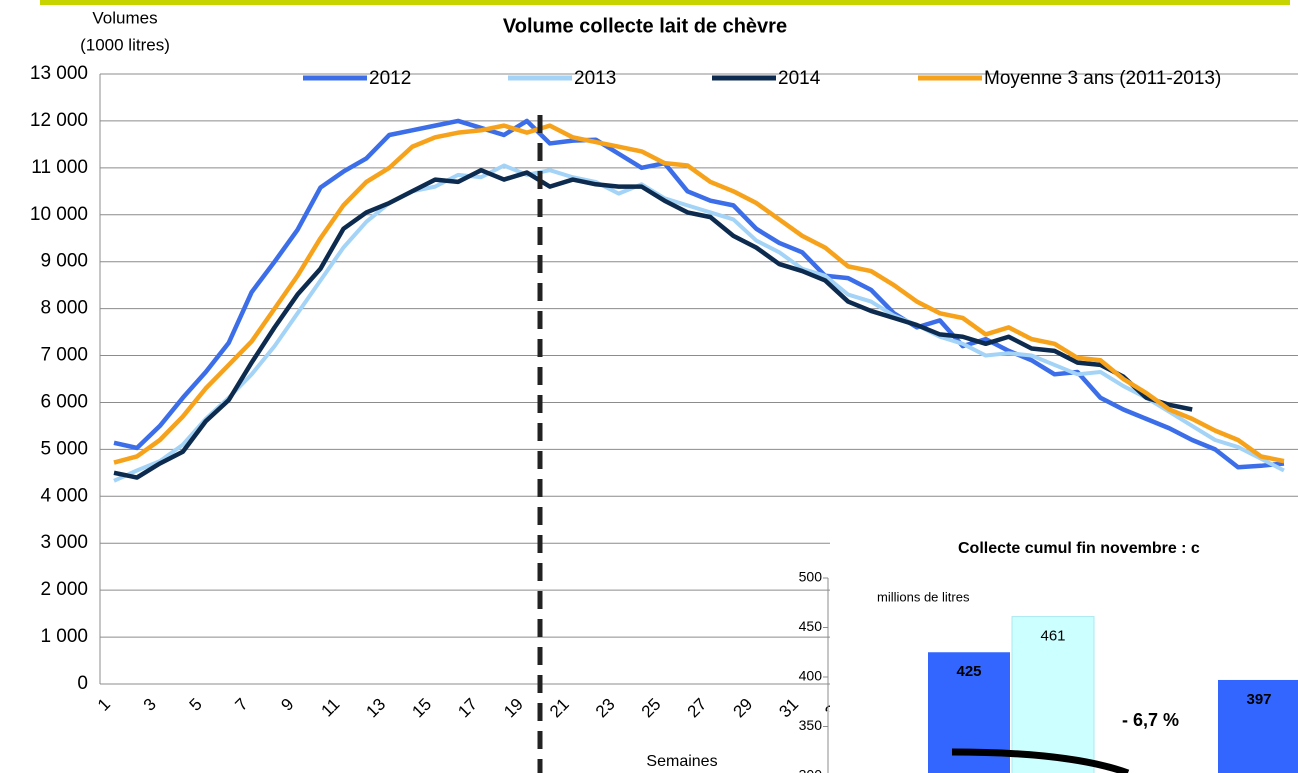  What do you see at coordinates (605, 708) in the screenshot?
I see `x-tick-label: 23` at bounding box center [605, 708].